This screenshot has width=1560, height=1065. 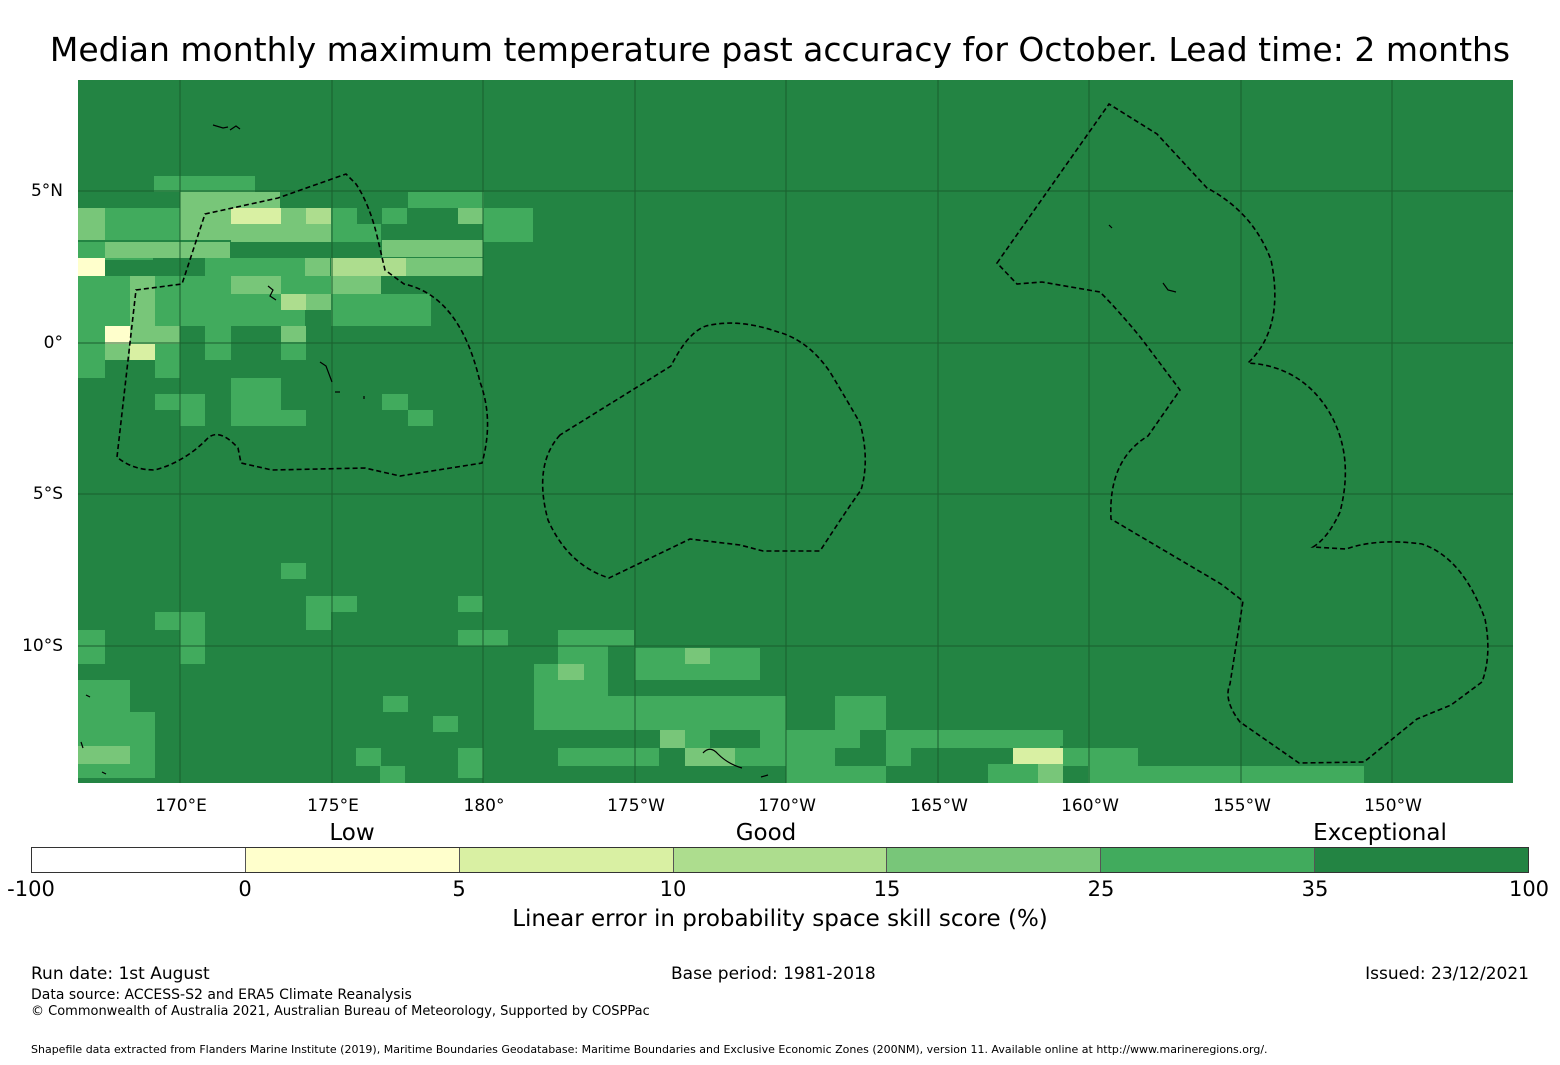 I want to click on colorbar-tick: 10, so click(x=673, y=889).